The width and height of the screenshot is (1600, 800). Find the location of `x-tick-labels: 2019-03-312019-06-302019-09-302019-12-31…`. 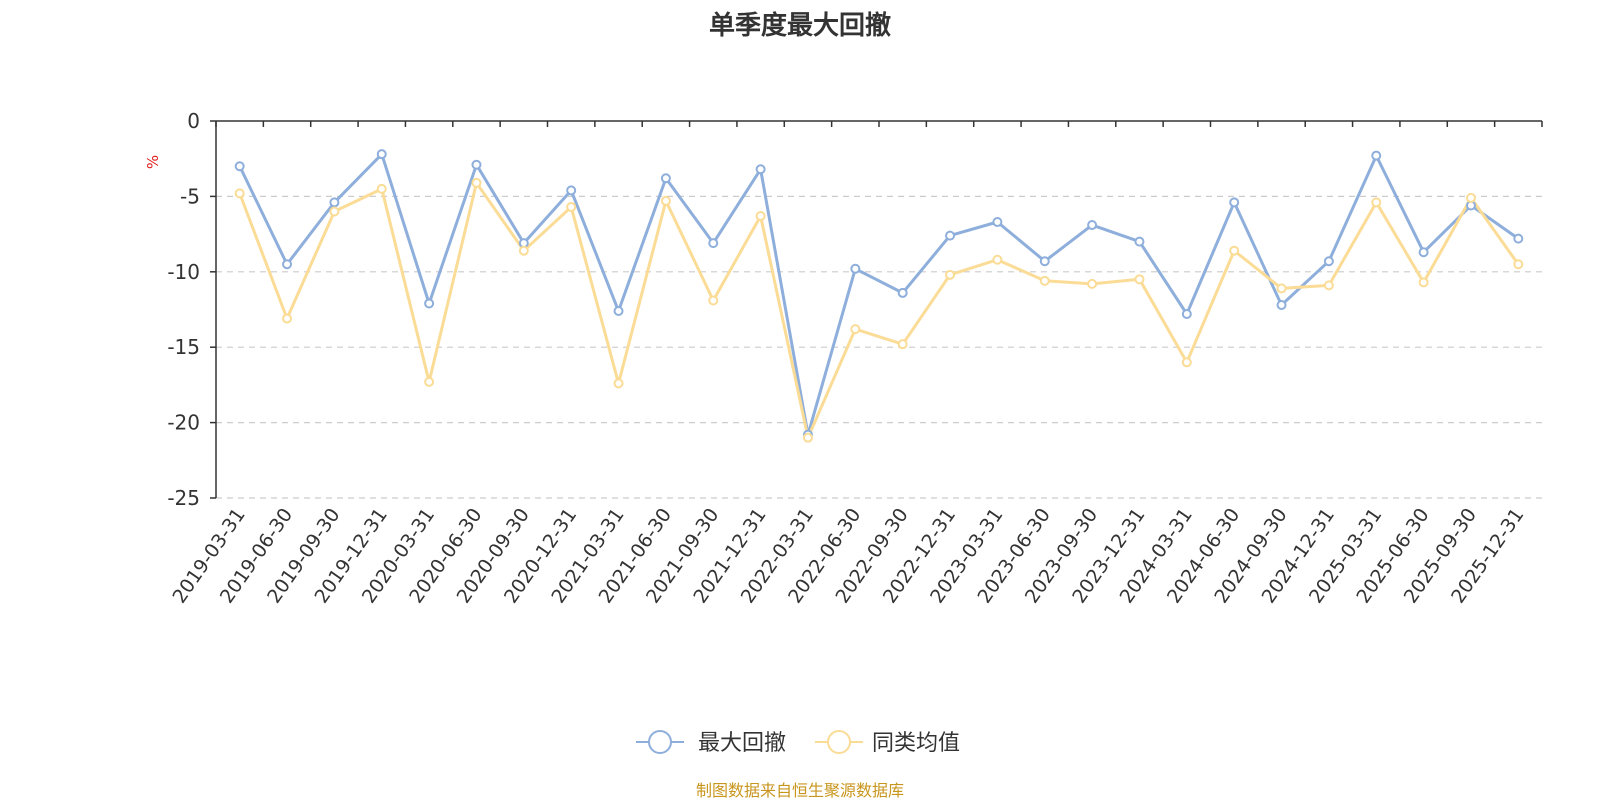

x-tick-labels: 2019-03-312019-06-302019-09-302019-12-31… is located at coordinates (848, 555).